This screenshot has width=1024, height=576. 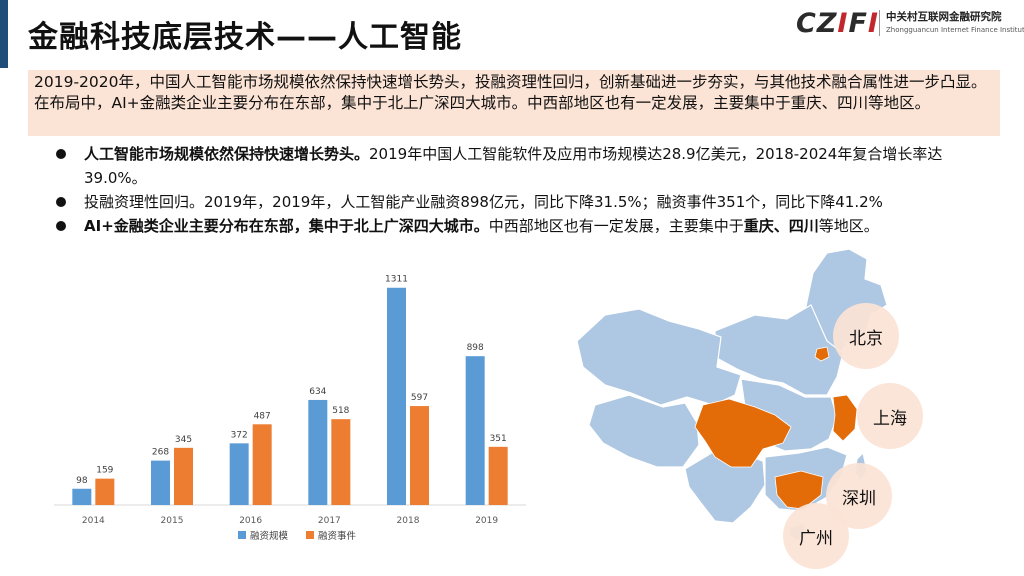 I want to click on data-label: 634, so click(x=317, y=392).